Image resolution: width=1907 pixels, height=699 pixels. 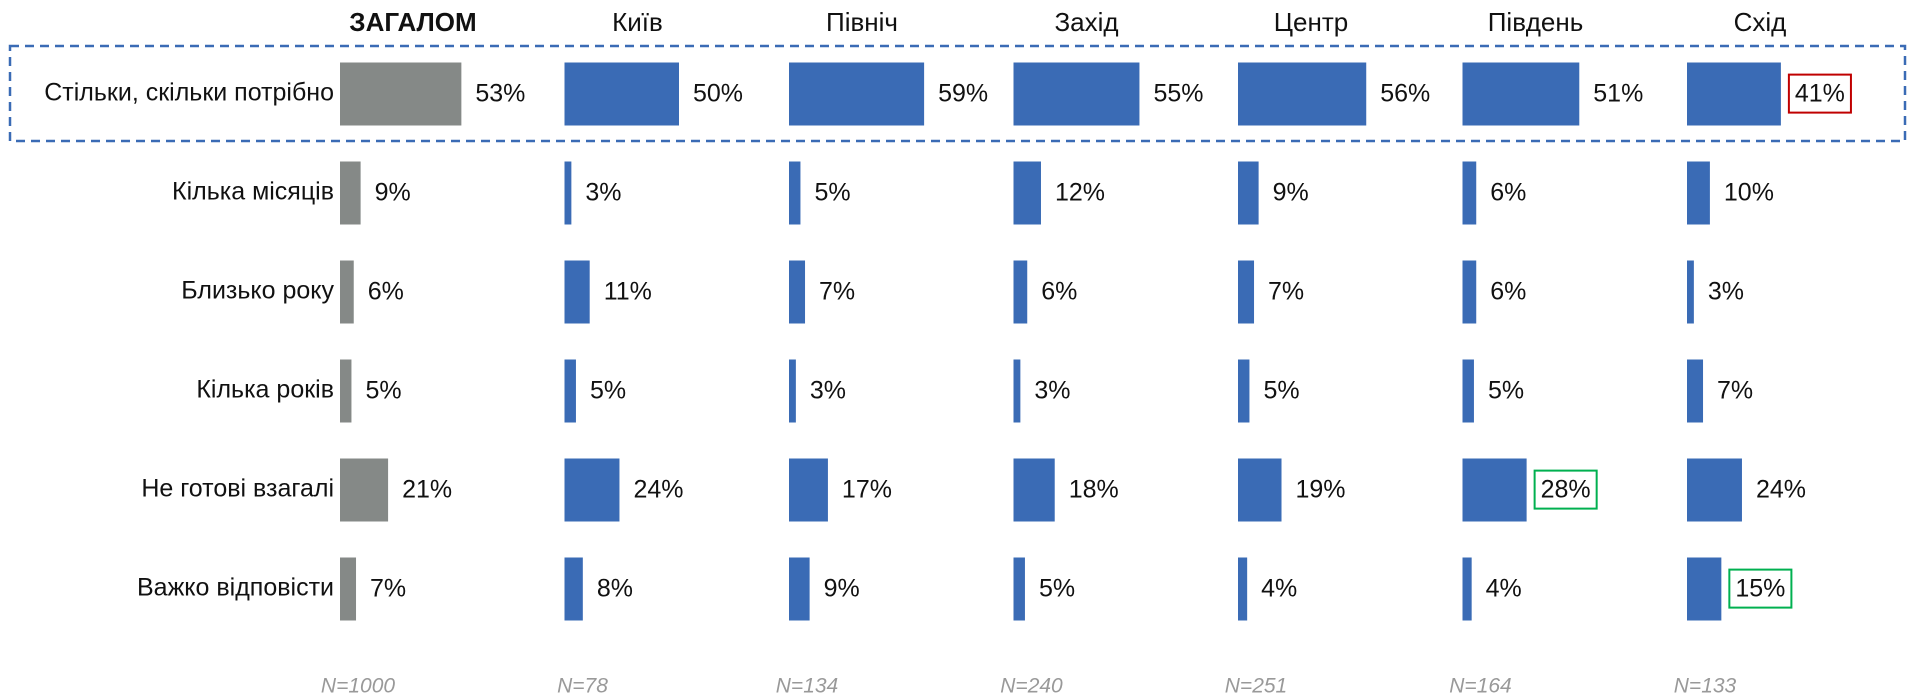 What do you see at coordinates (1086, 22) in the screenshot?
I see `column-header: Захід` at bounding box center [1086, 22].